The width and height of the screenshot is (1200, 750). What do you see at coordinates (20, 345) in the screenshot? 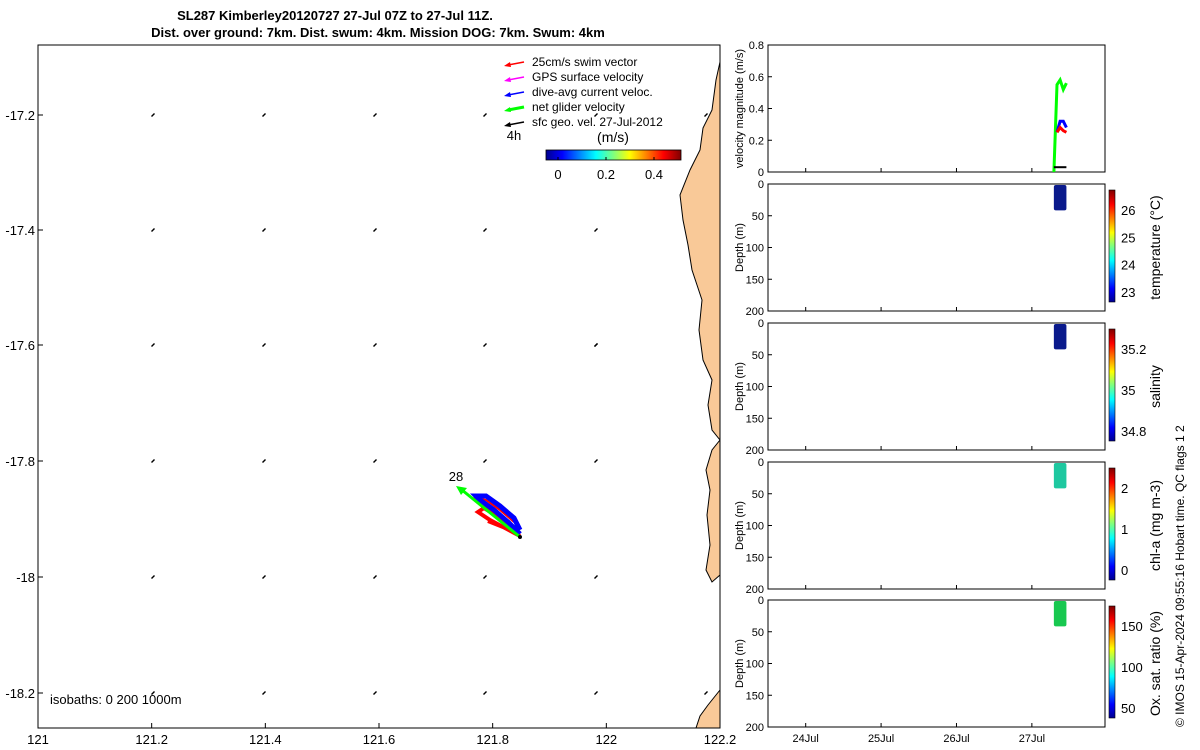
I see `map-y-tick-label: -17.6` at bounding box center [20, 345].